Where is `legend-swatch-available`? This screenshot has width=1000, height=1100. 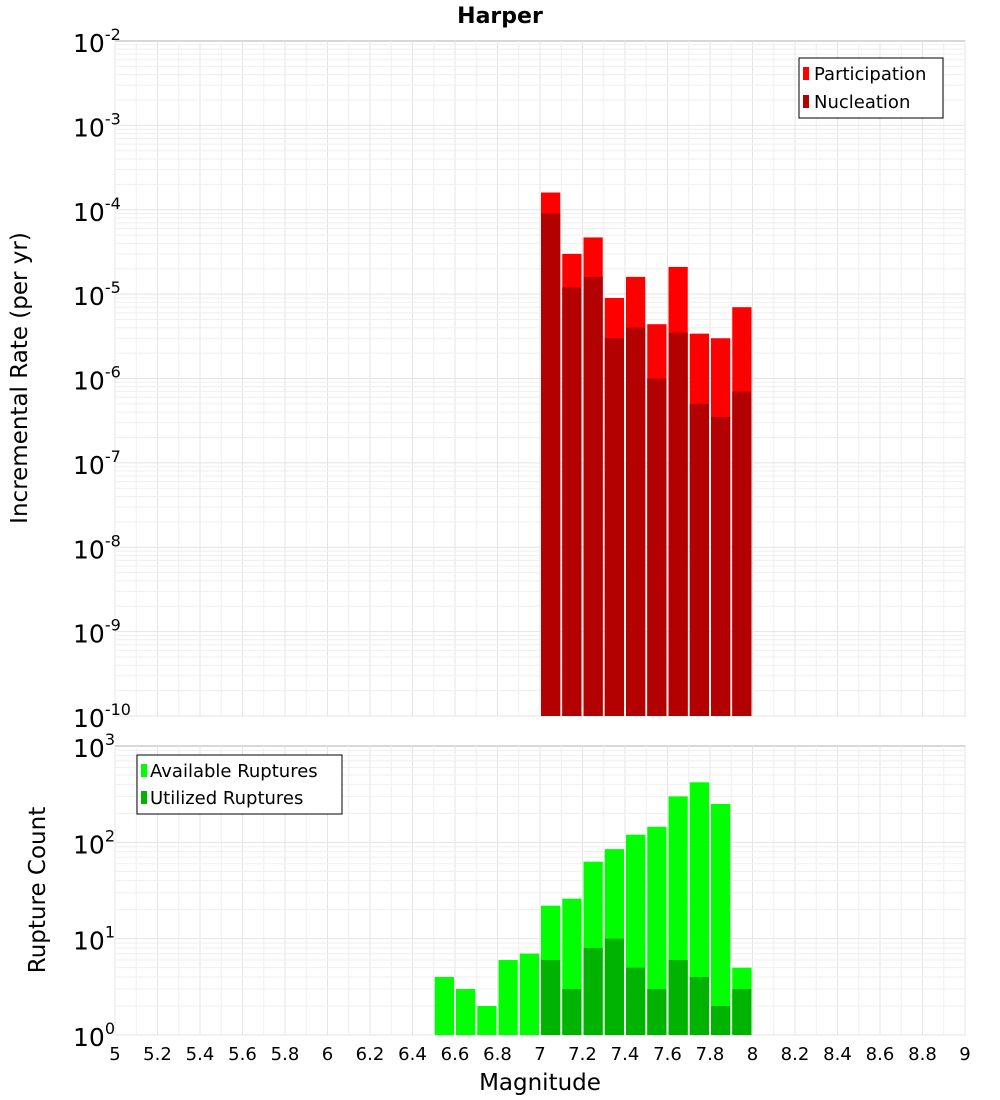 legend-swatch-available is located at coordinates (144, 770).